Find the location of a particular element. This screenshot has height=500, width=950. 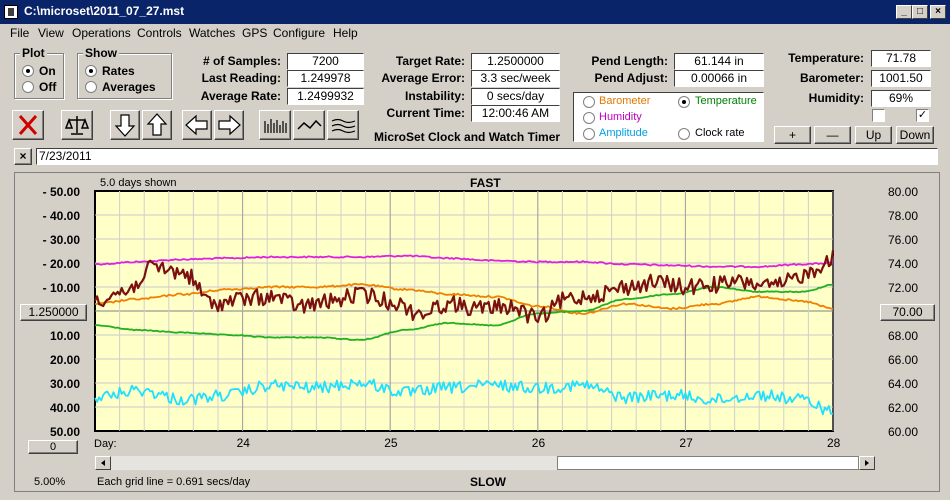

show-rates-label: Rates is located at coordinates (118, 71).